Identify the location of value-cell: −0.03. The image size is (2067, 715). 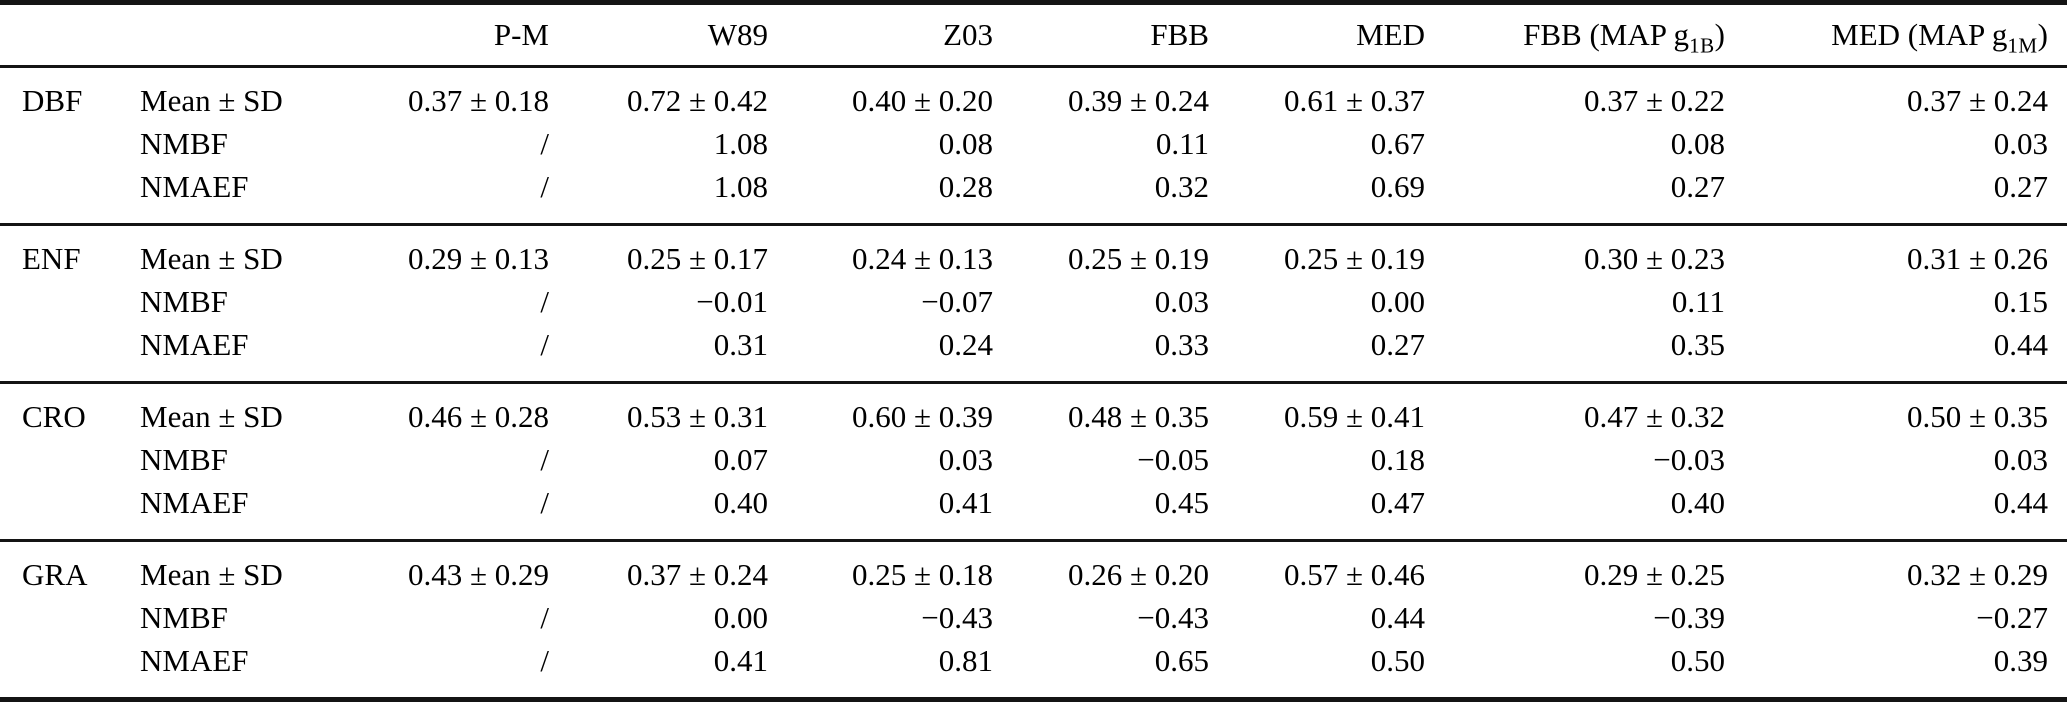
(1689, 459).